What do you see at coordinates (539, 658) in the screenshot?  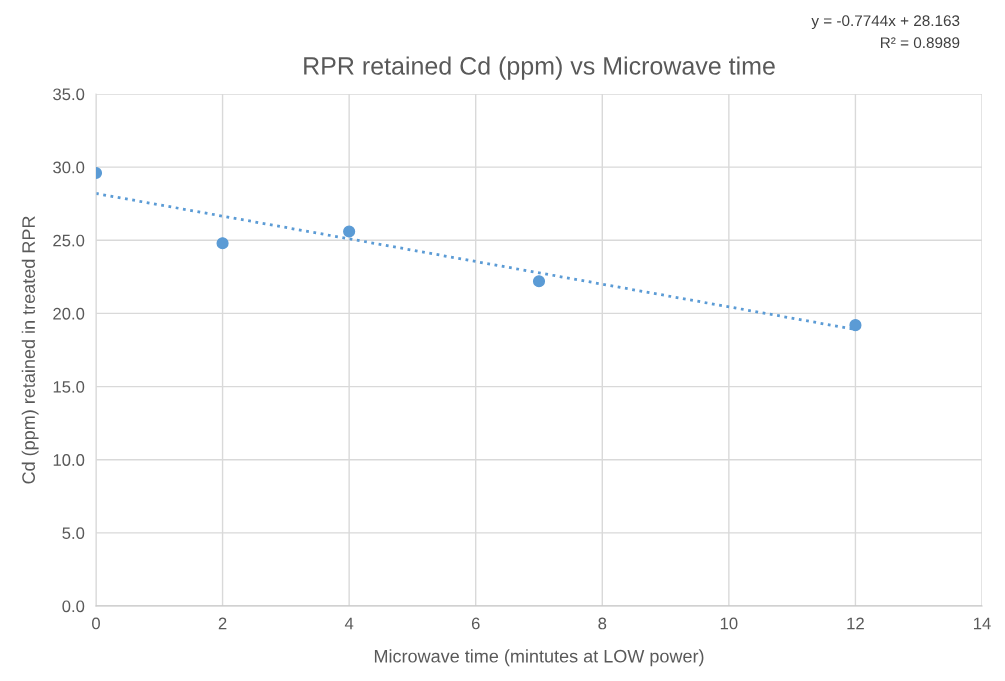 I see `x-axis-title: Microwave time (mintutes at LOW power)` at bounding box center [539, 658].